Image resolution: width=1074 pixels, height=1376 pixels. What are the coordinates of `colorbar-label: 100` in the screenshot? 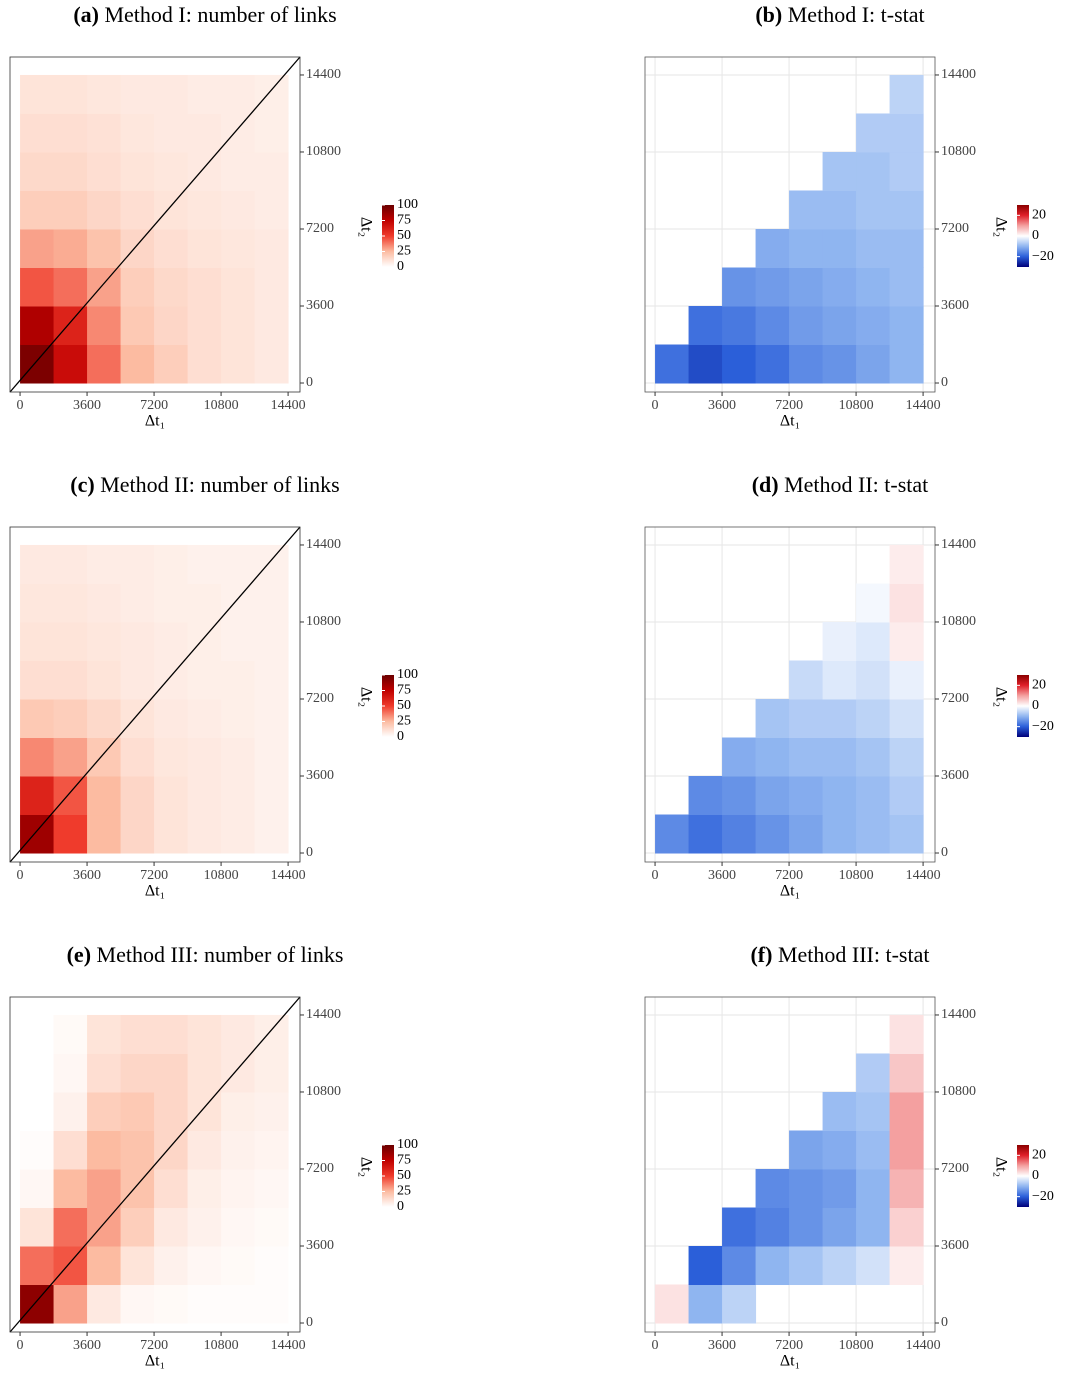 It's located at (407, 674).